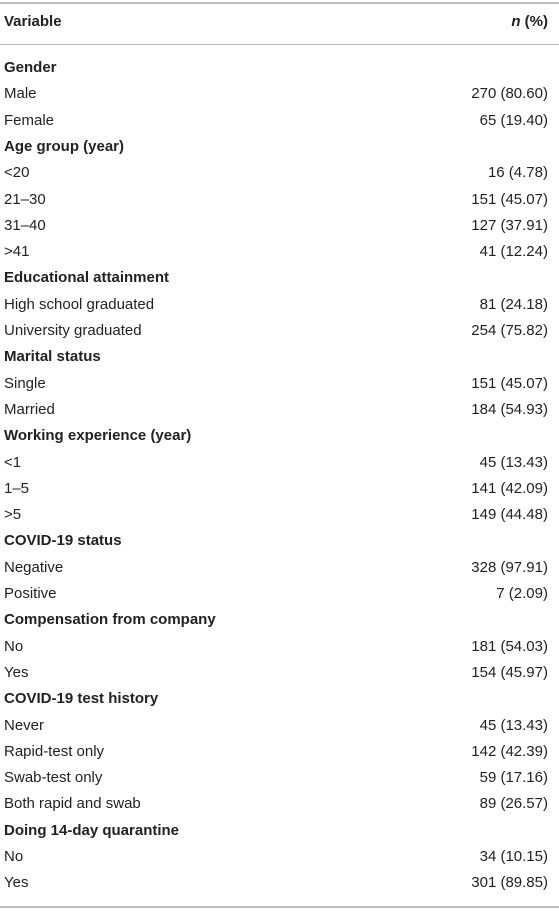  I want to click on row-value: 149 (44.48), so click(509, 515).